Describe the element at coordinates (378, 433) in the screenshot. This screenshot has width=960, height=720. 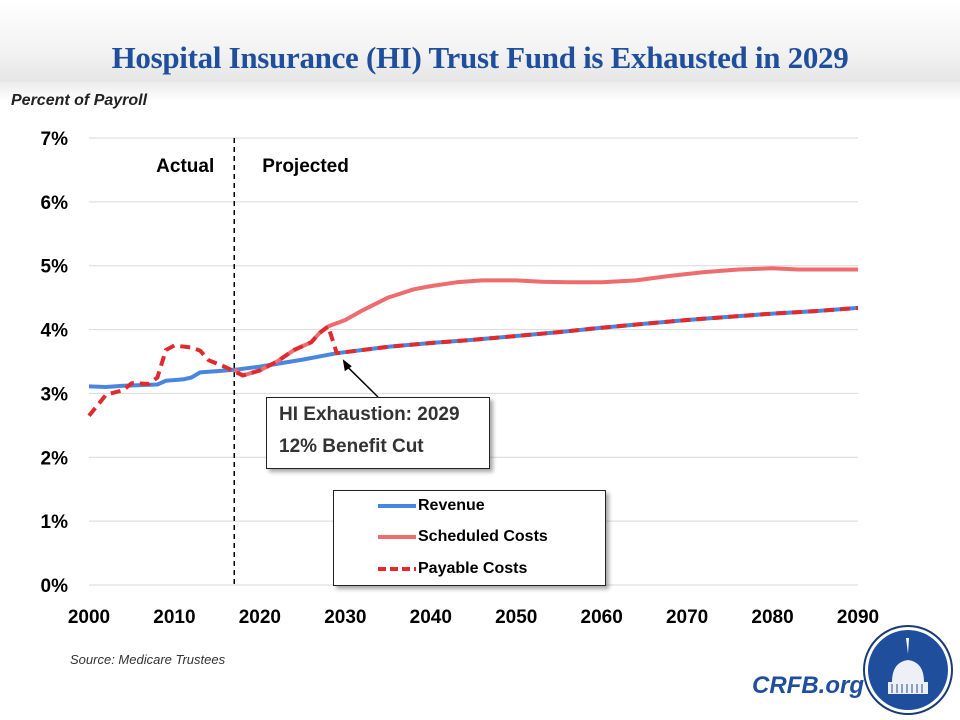
I see `exhaustion-callout: HI Exhaustion: 2029 12% Benefit Cut` at that location.